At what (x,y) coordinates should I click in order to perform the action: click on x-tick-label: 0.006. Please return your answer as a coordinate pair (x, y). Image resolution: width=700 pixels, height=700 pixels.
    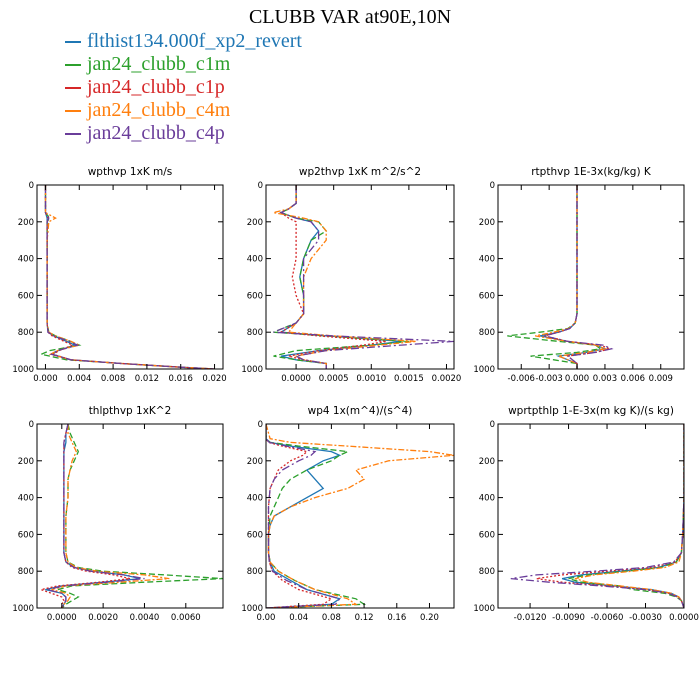
    Looking at the image, I should click on (633, 379).